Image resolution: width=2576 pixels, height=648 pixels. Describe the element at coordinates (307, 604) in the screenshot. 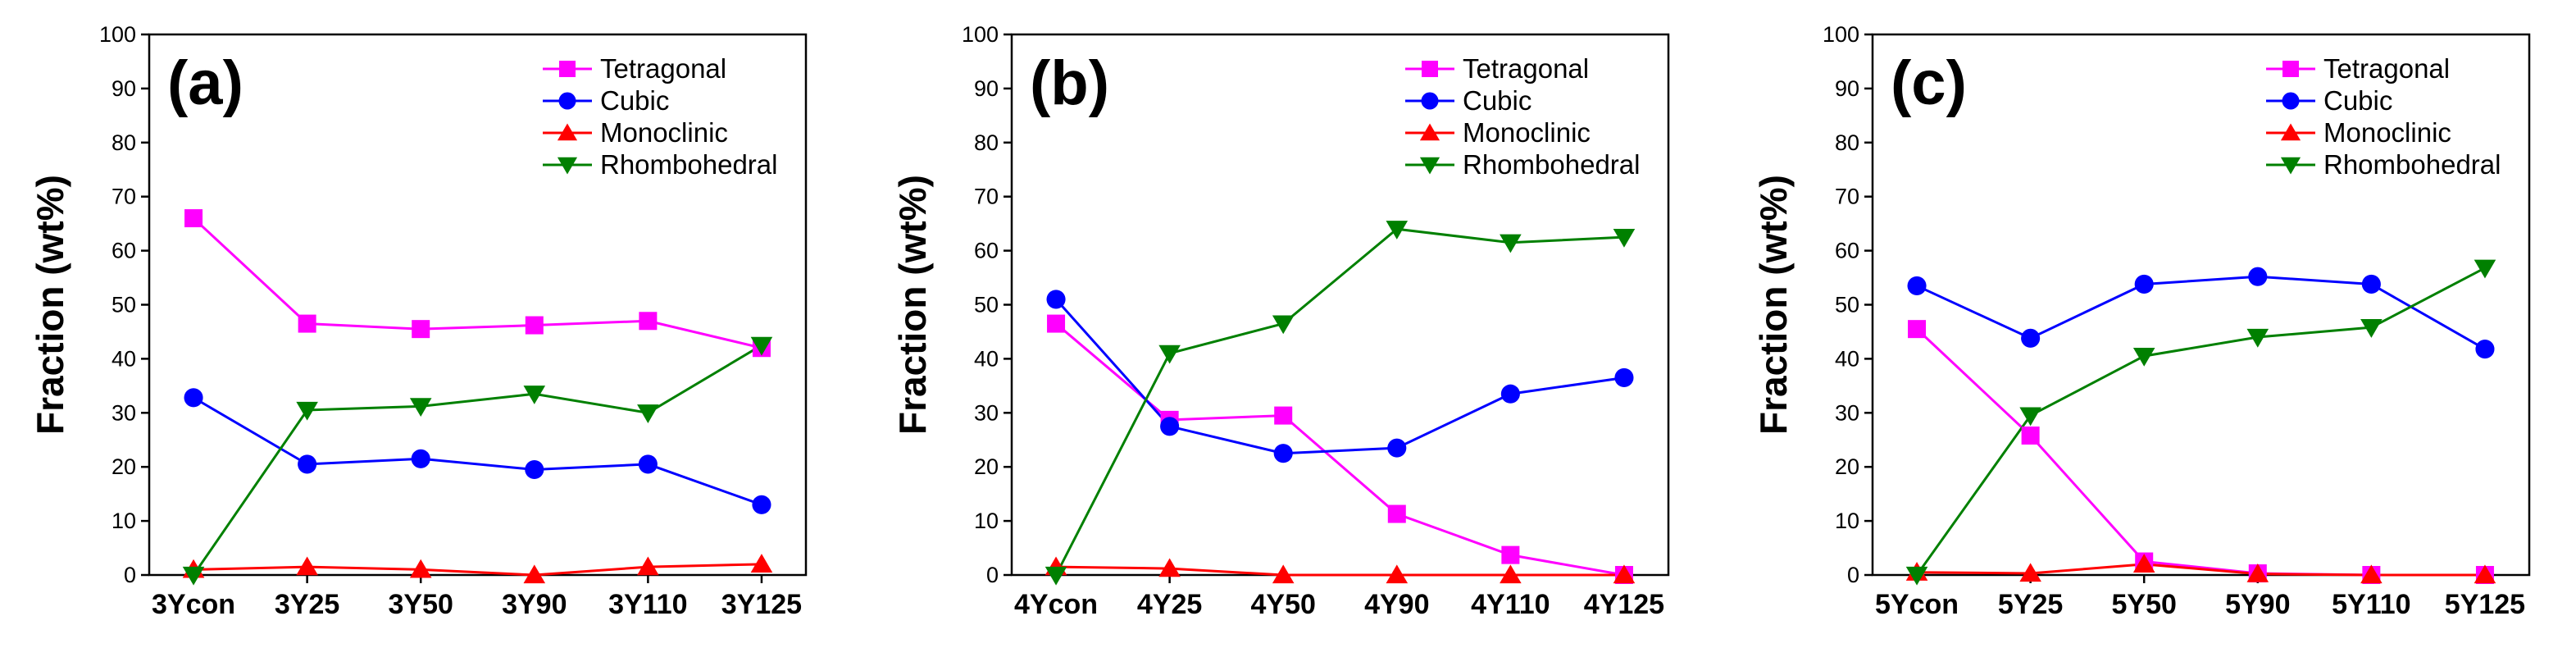

I see `x-tick-label: 3Y25` at that location.